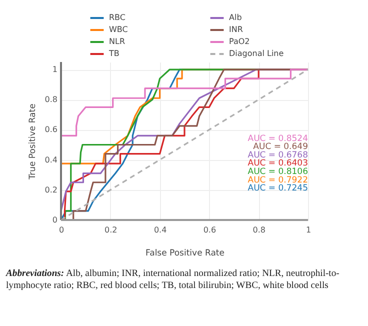 The height and width of the screenshot is (326, 368). What do you see at coordinates (173, 280) in the screenshot?
I see `text: Abbreviations: Alb, albumin; INR, international normalized ratio; NLR, neutrophil-to-lymphocyte ratio; RBC, red blood cells; TB, total bilirubin; WBC, white blood cells` at bounding box center [173, 280].